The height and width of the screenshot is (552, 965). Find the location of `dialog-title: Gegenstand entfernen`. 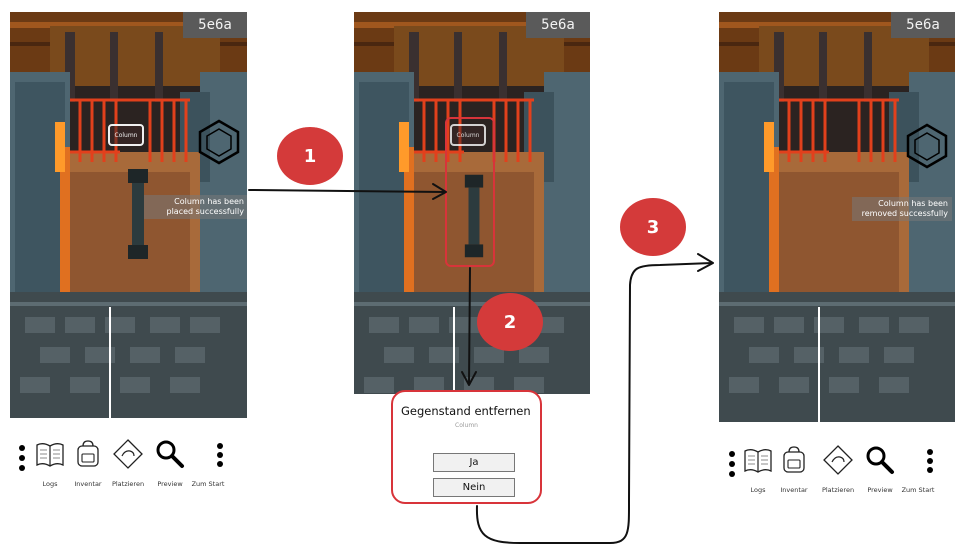

dialog-title: Gegenstand entfernen is located at coordinates (466, 411).